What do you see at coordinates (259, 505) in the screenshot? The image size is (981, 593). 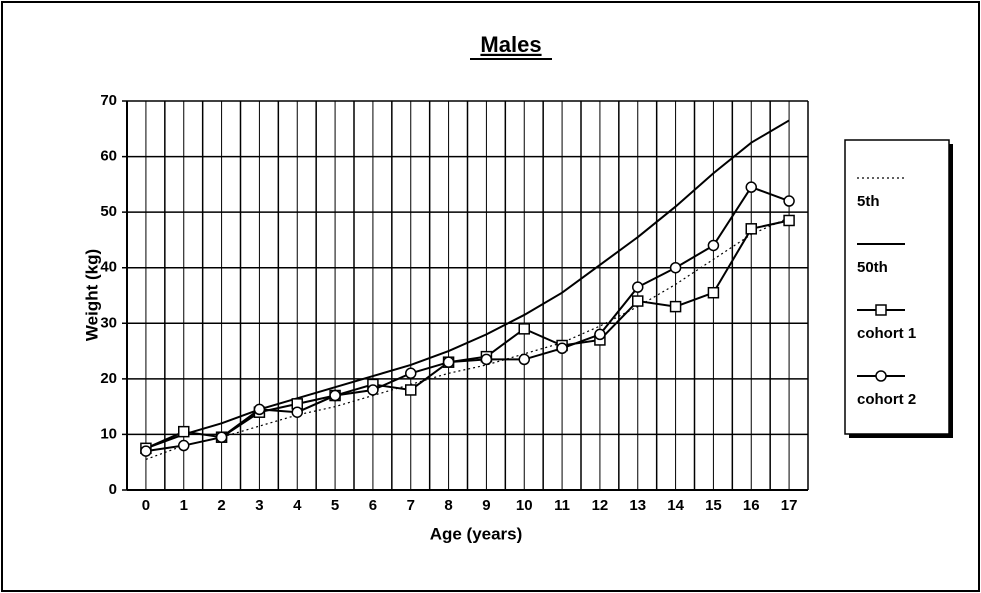 I see `x-tick-label: 3` at bounding box center [259, 505].